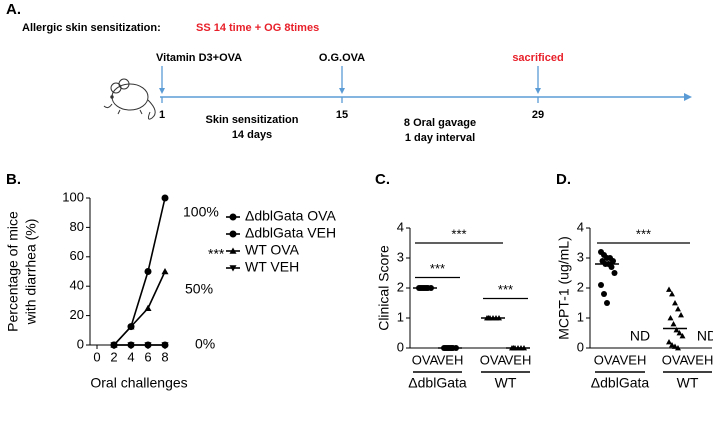 This screenshot has width=713, height=421. What do you see at coordinates (252, 120) in the screenshot?
I see `phase-label: Skin sensitization` at bounding box center [252, 120].